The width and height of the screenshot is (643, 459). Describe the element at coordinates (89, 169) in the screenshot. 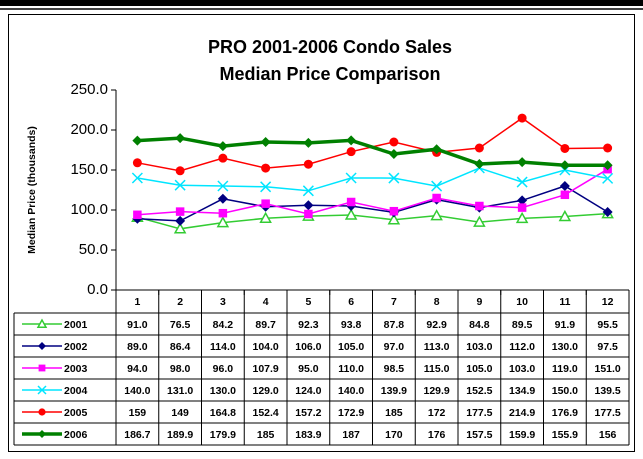

I see `y-tick-label: 150.0` at that location.